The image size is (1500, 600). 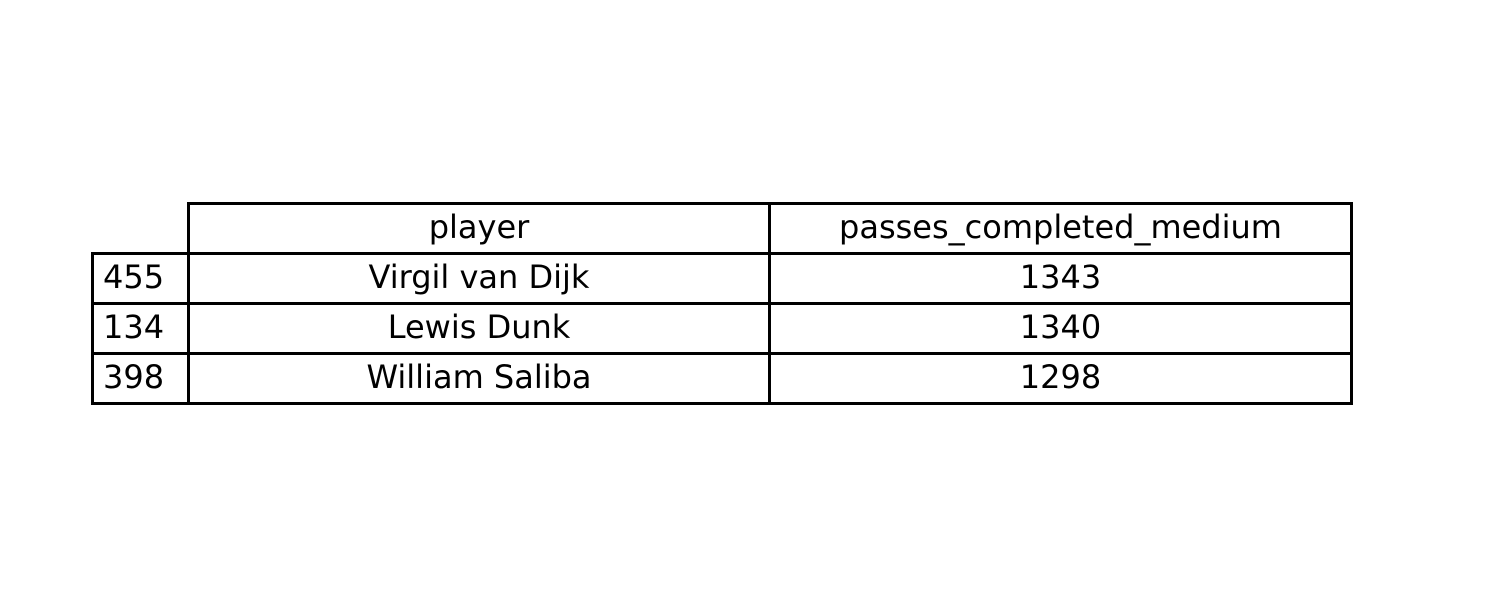 I want to click on row-index-cell: 398, so click(x=140, y=378).